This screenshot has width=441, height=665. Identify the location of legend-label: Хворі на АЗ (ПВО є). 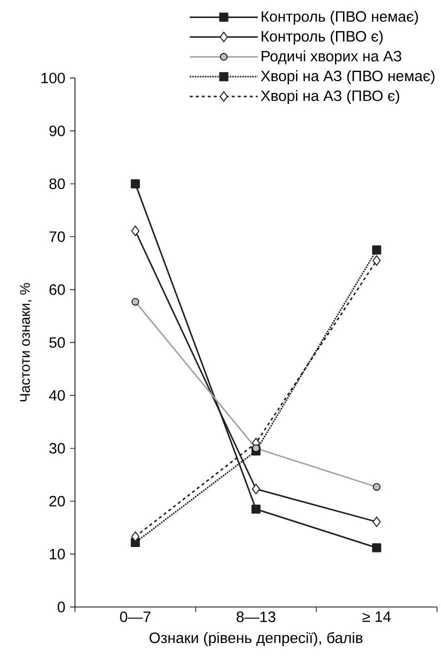
(330, 97).